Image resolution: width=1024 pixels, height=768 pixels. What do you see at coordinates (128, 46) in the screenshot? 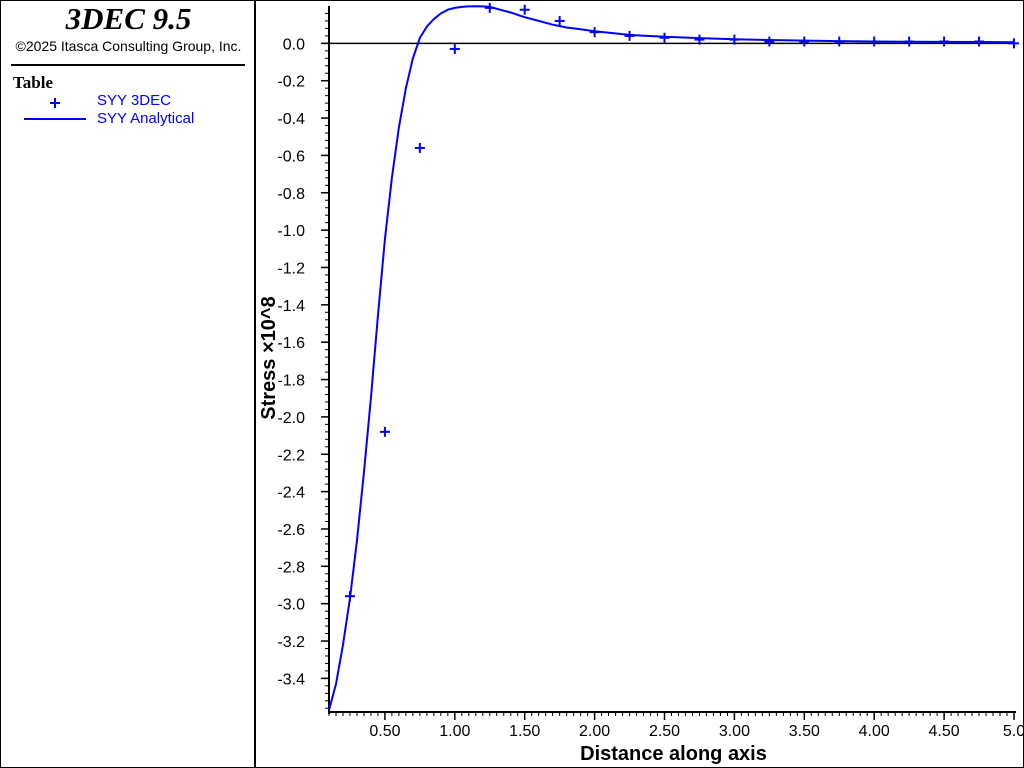
I see `copyright-text: ©2025 Itasca Consulting Group, Inc.` at bounding box center [128, 46].